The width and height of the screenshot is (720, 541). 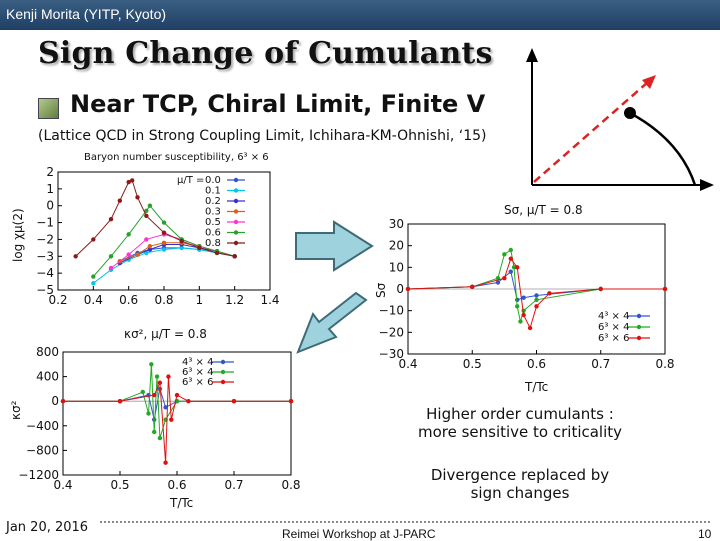 I want to click on note-divergence: Divergence replaced by sign changes, so click(x=520, y=484).